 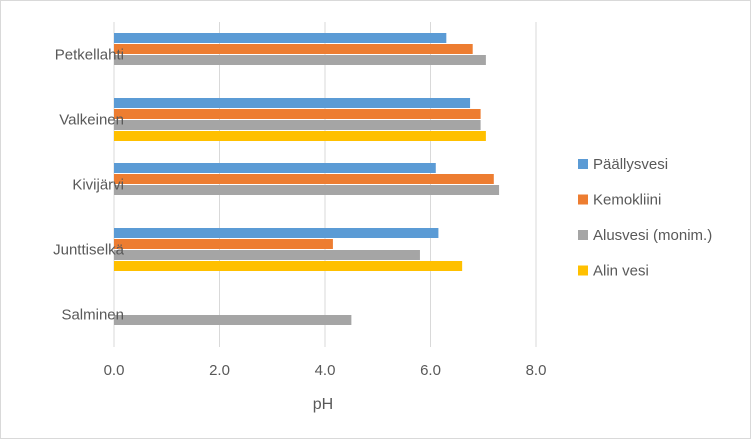 I want to click on x-tick-label: 2.0, so click(x=219, y=370).